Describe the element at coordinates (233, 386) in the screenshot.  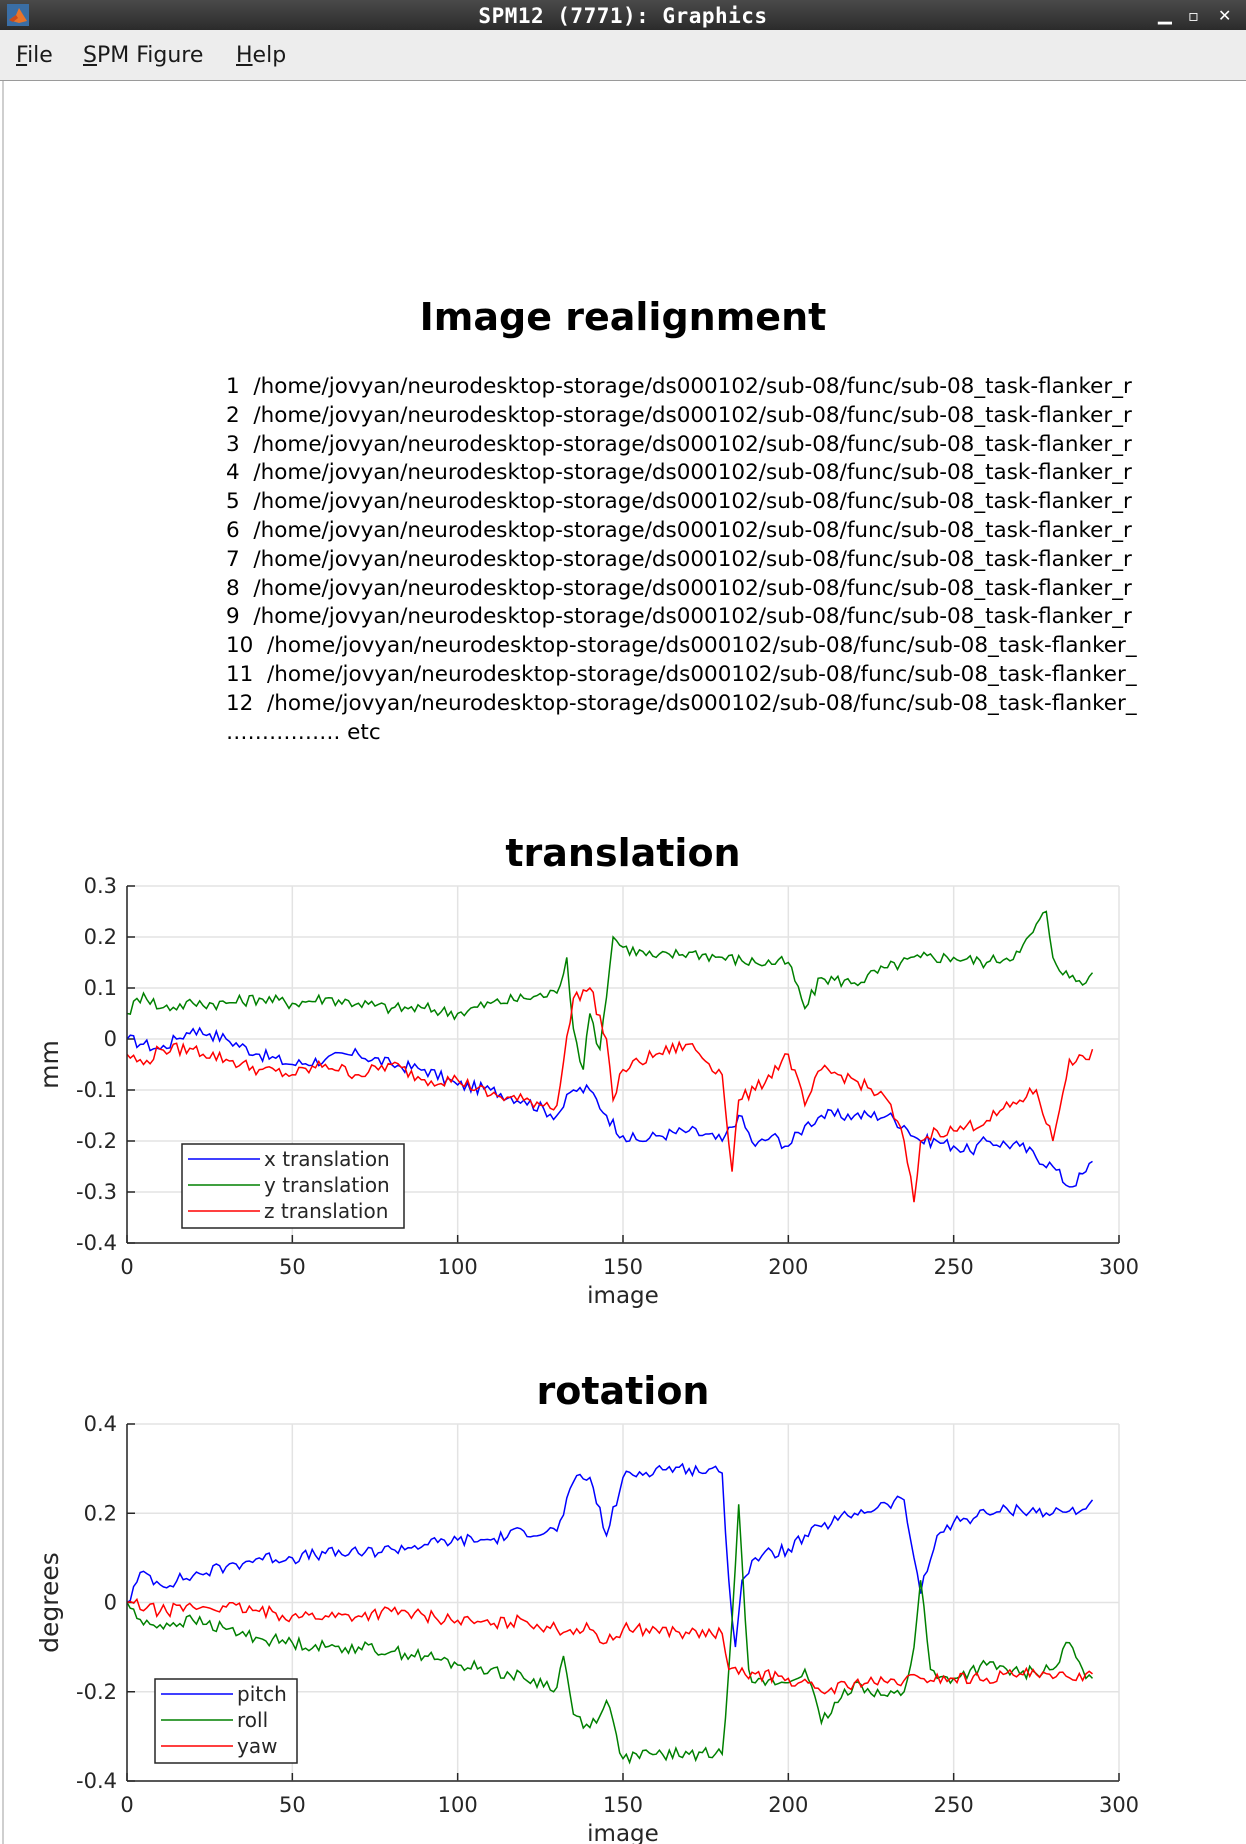
I see `file-index: 1` at that location.